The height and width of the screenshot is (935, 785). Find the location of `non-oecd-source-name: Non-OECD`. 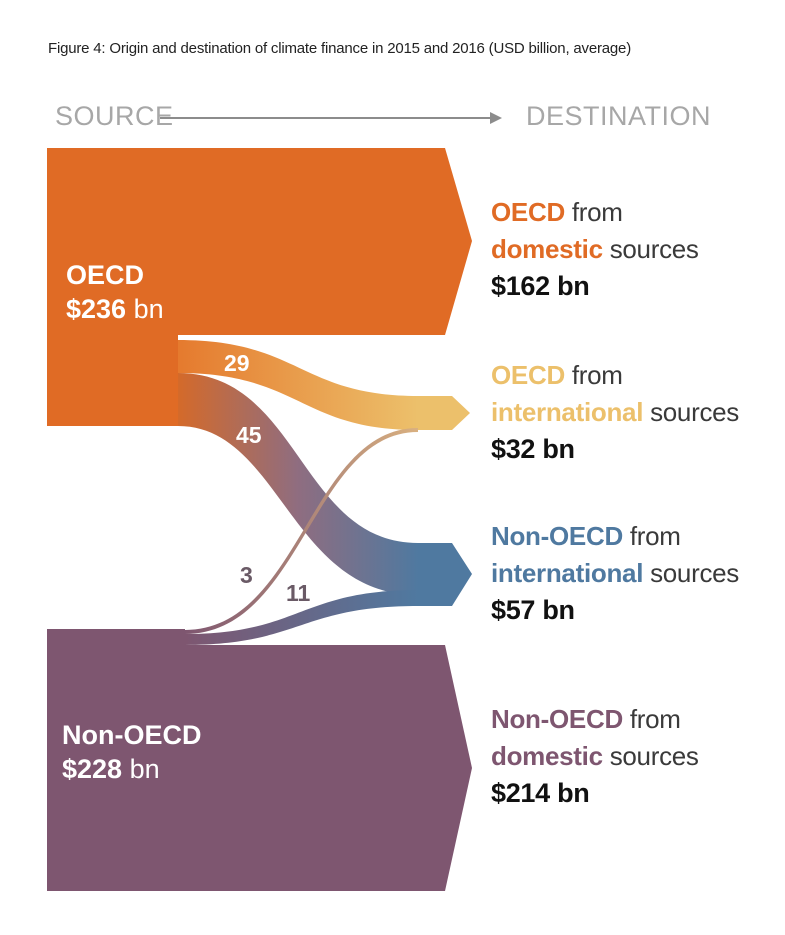

non-oecd-source-name: Non-OECD is located at coordinates (132, 735).